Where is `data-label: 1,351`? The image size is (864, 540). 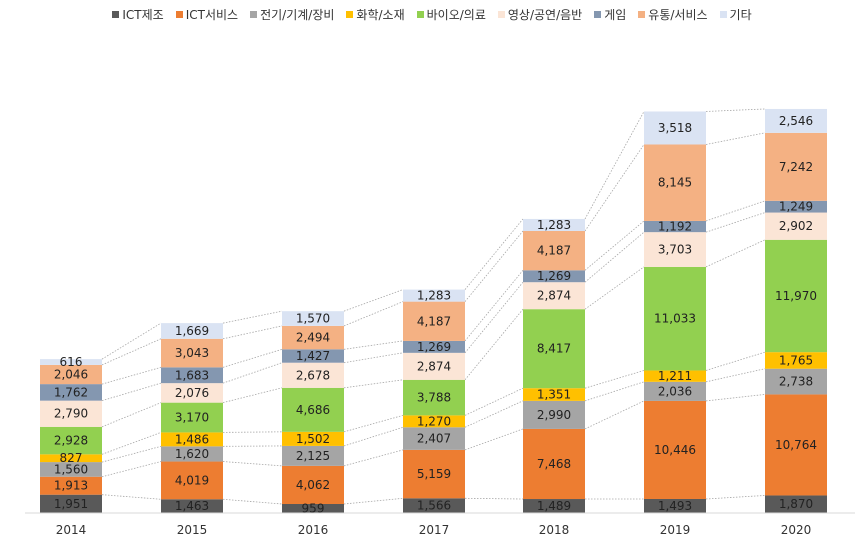 data-label: 1,351 is located at coordinates (554, 395).